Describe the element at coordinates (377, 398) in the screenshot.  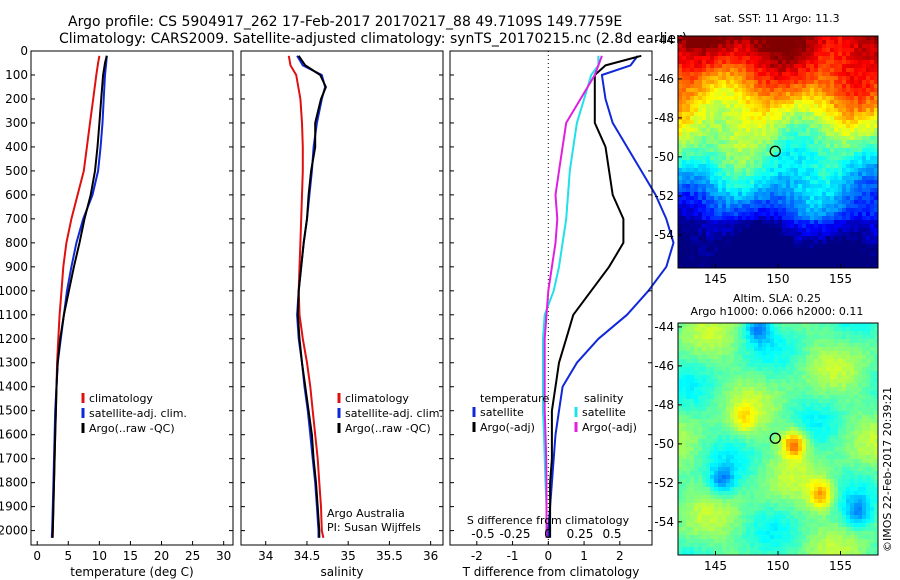
I see `legend-label: climatology` at that location.